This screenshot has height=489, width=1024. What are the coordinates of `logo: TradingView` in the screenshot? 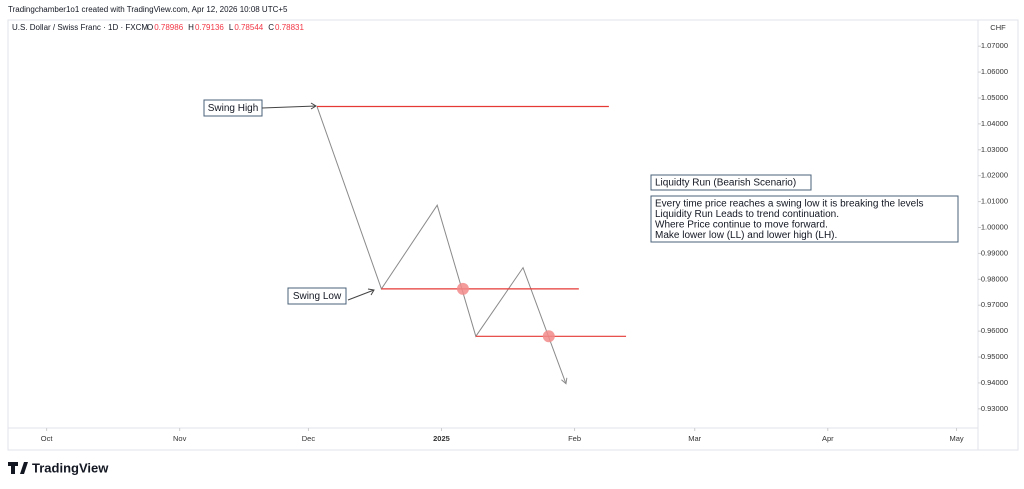 It's located at (58, 467).